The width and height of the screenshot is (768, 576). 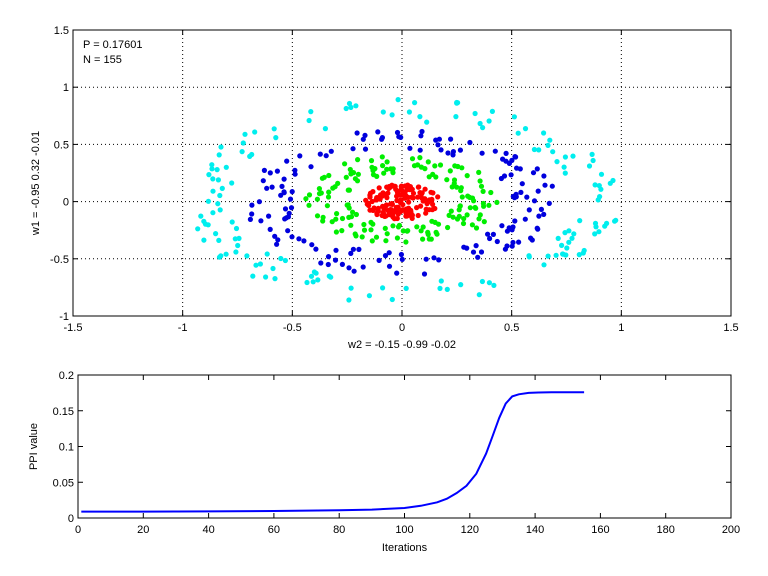 I want to click on line-y-tick-label: 0.2, so click(x=66, y=376).